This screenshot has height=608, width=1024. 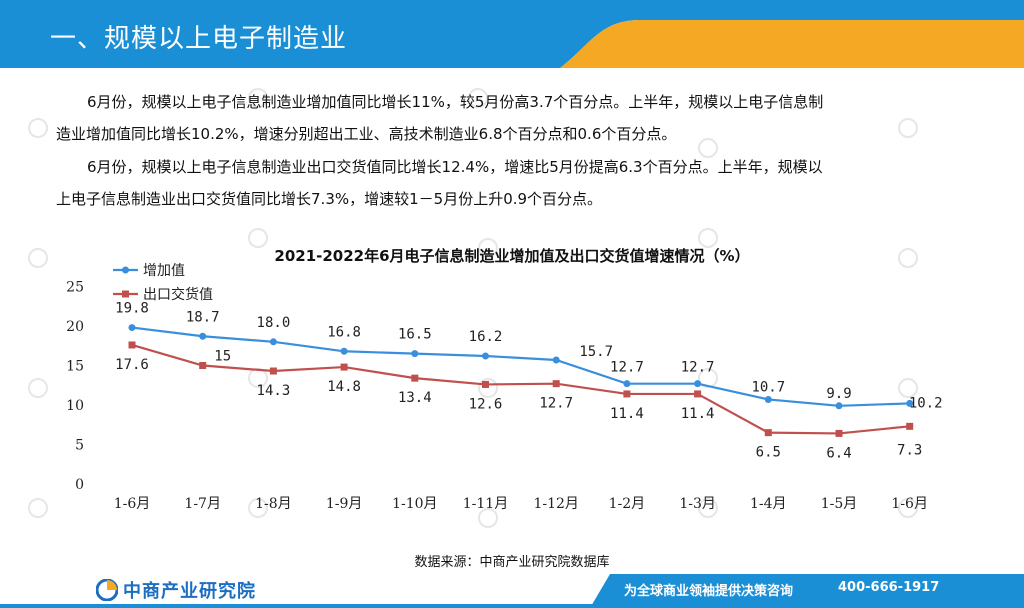 What do you see at coordinates (38, 128) in the screenshot?
I see `watermark-mark` at bounding box center [38, 128].